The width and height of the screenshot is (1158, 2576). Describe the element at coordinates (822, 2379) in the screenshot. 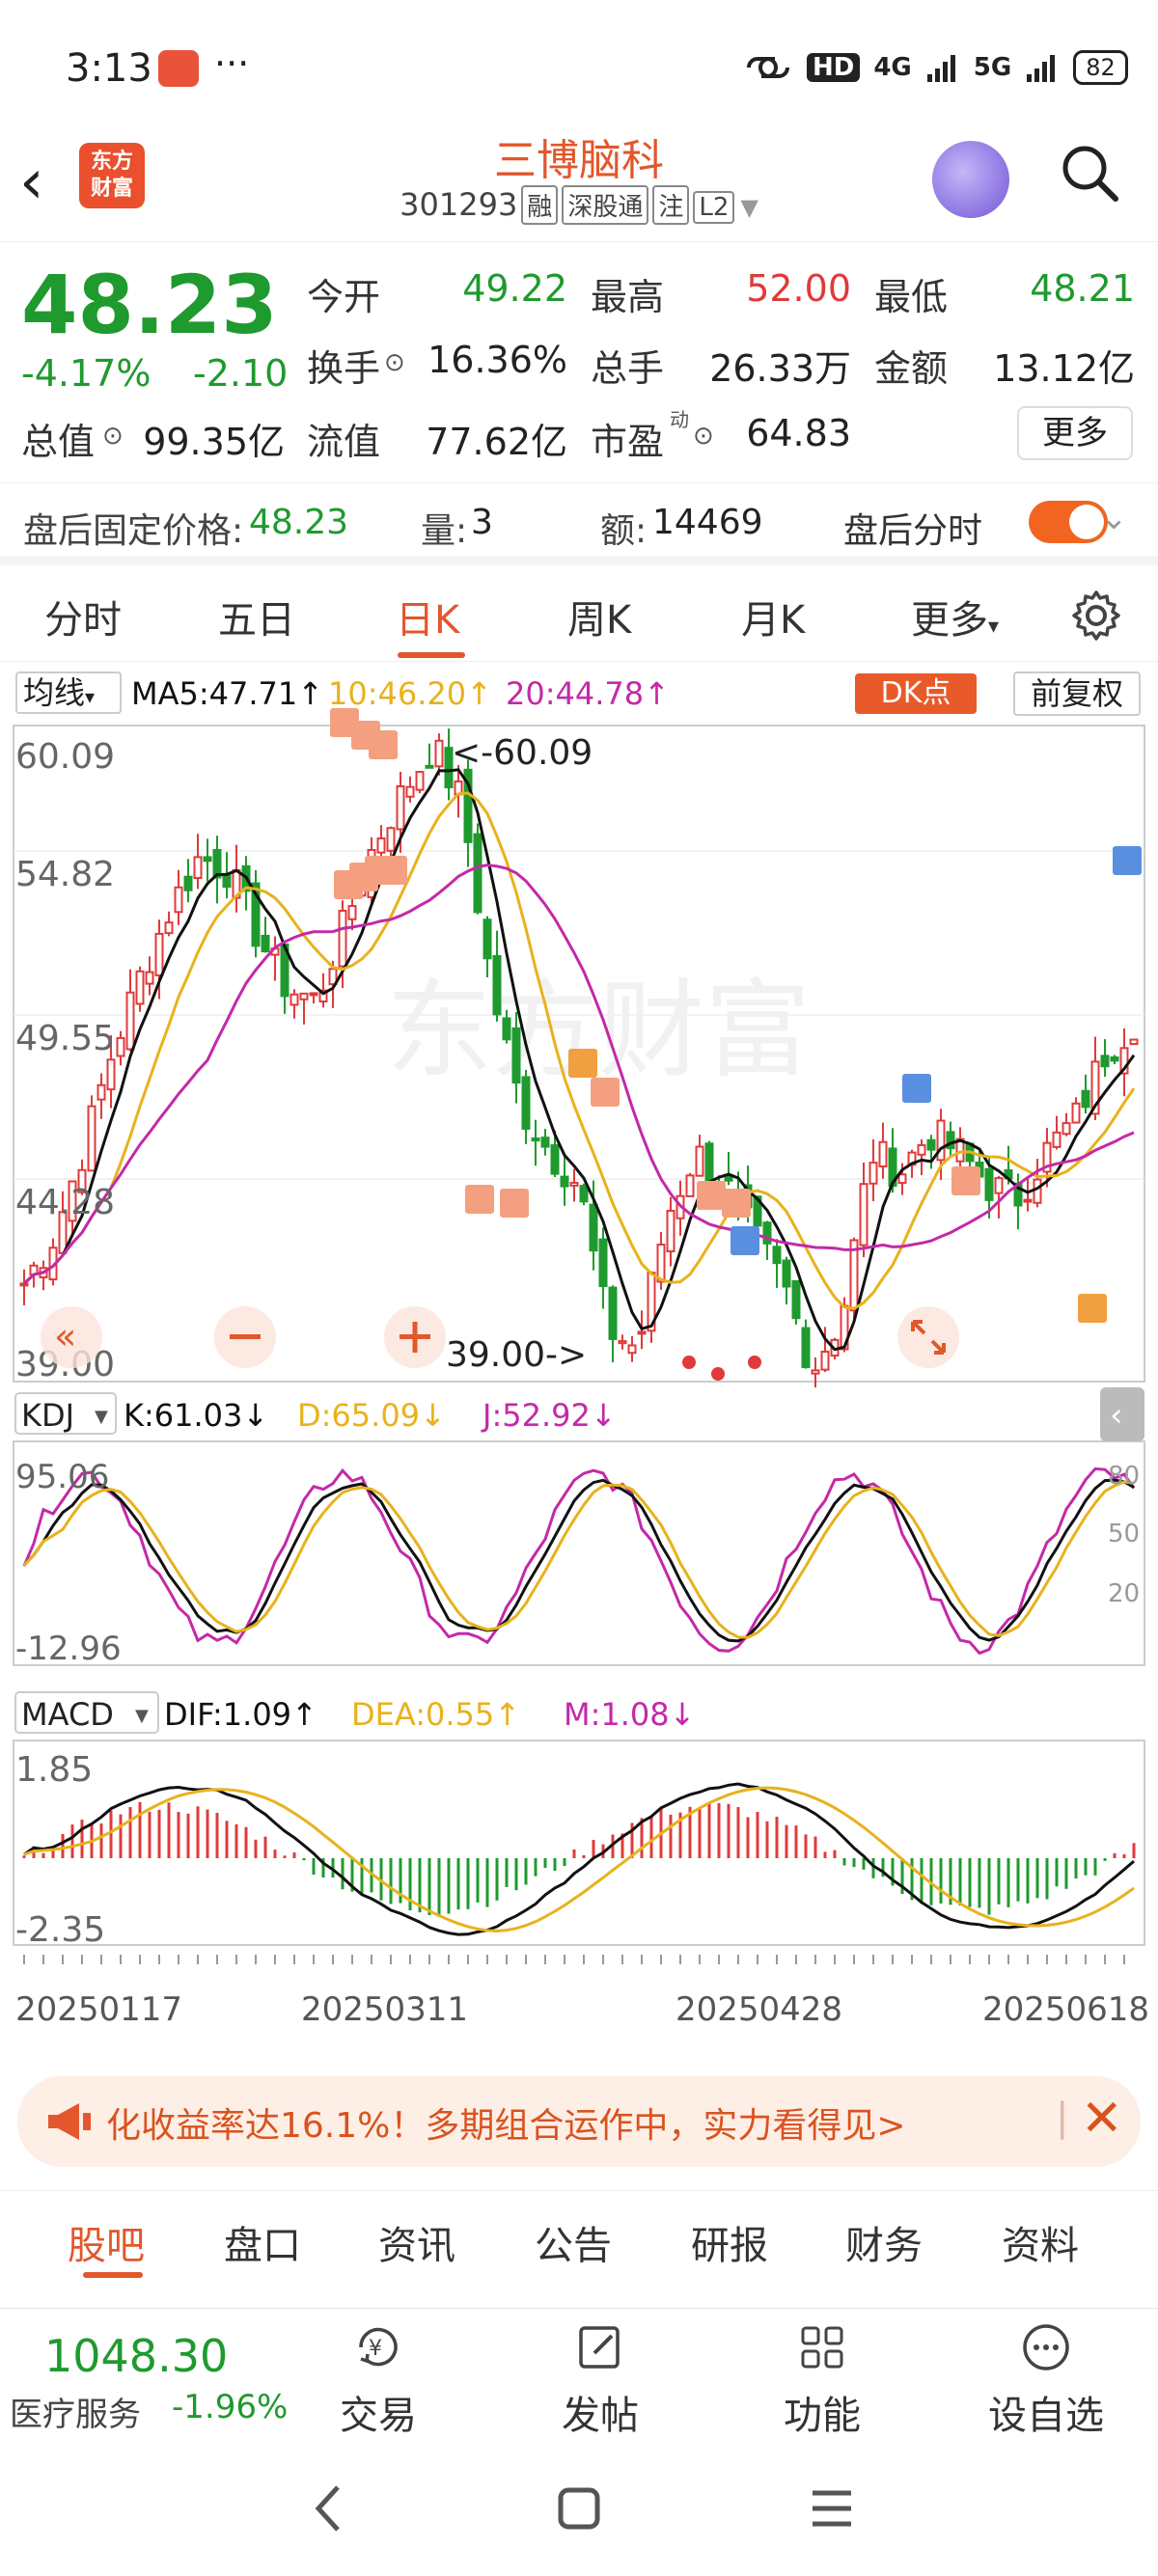

I see `functions-button: 功能` at that location.